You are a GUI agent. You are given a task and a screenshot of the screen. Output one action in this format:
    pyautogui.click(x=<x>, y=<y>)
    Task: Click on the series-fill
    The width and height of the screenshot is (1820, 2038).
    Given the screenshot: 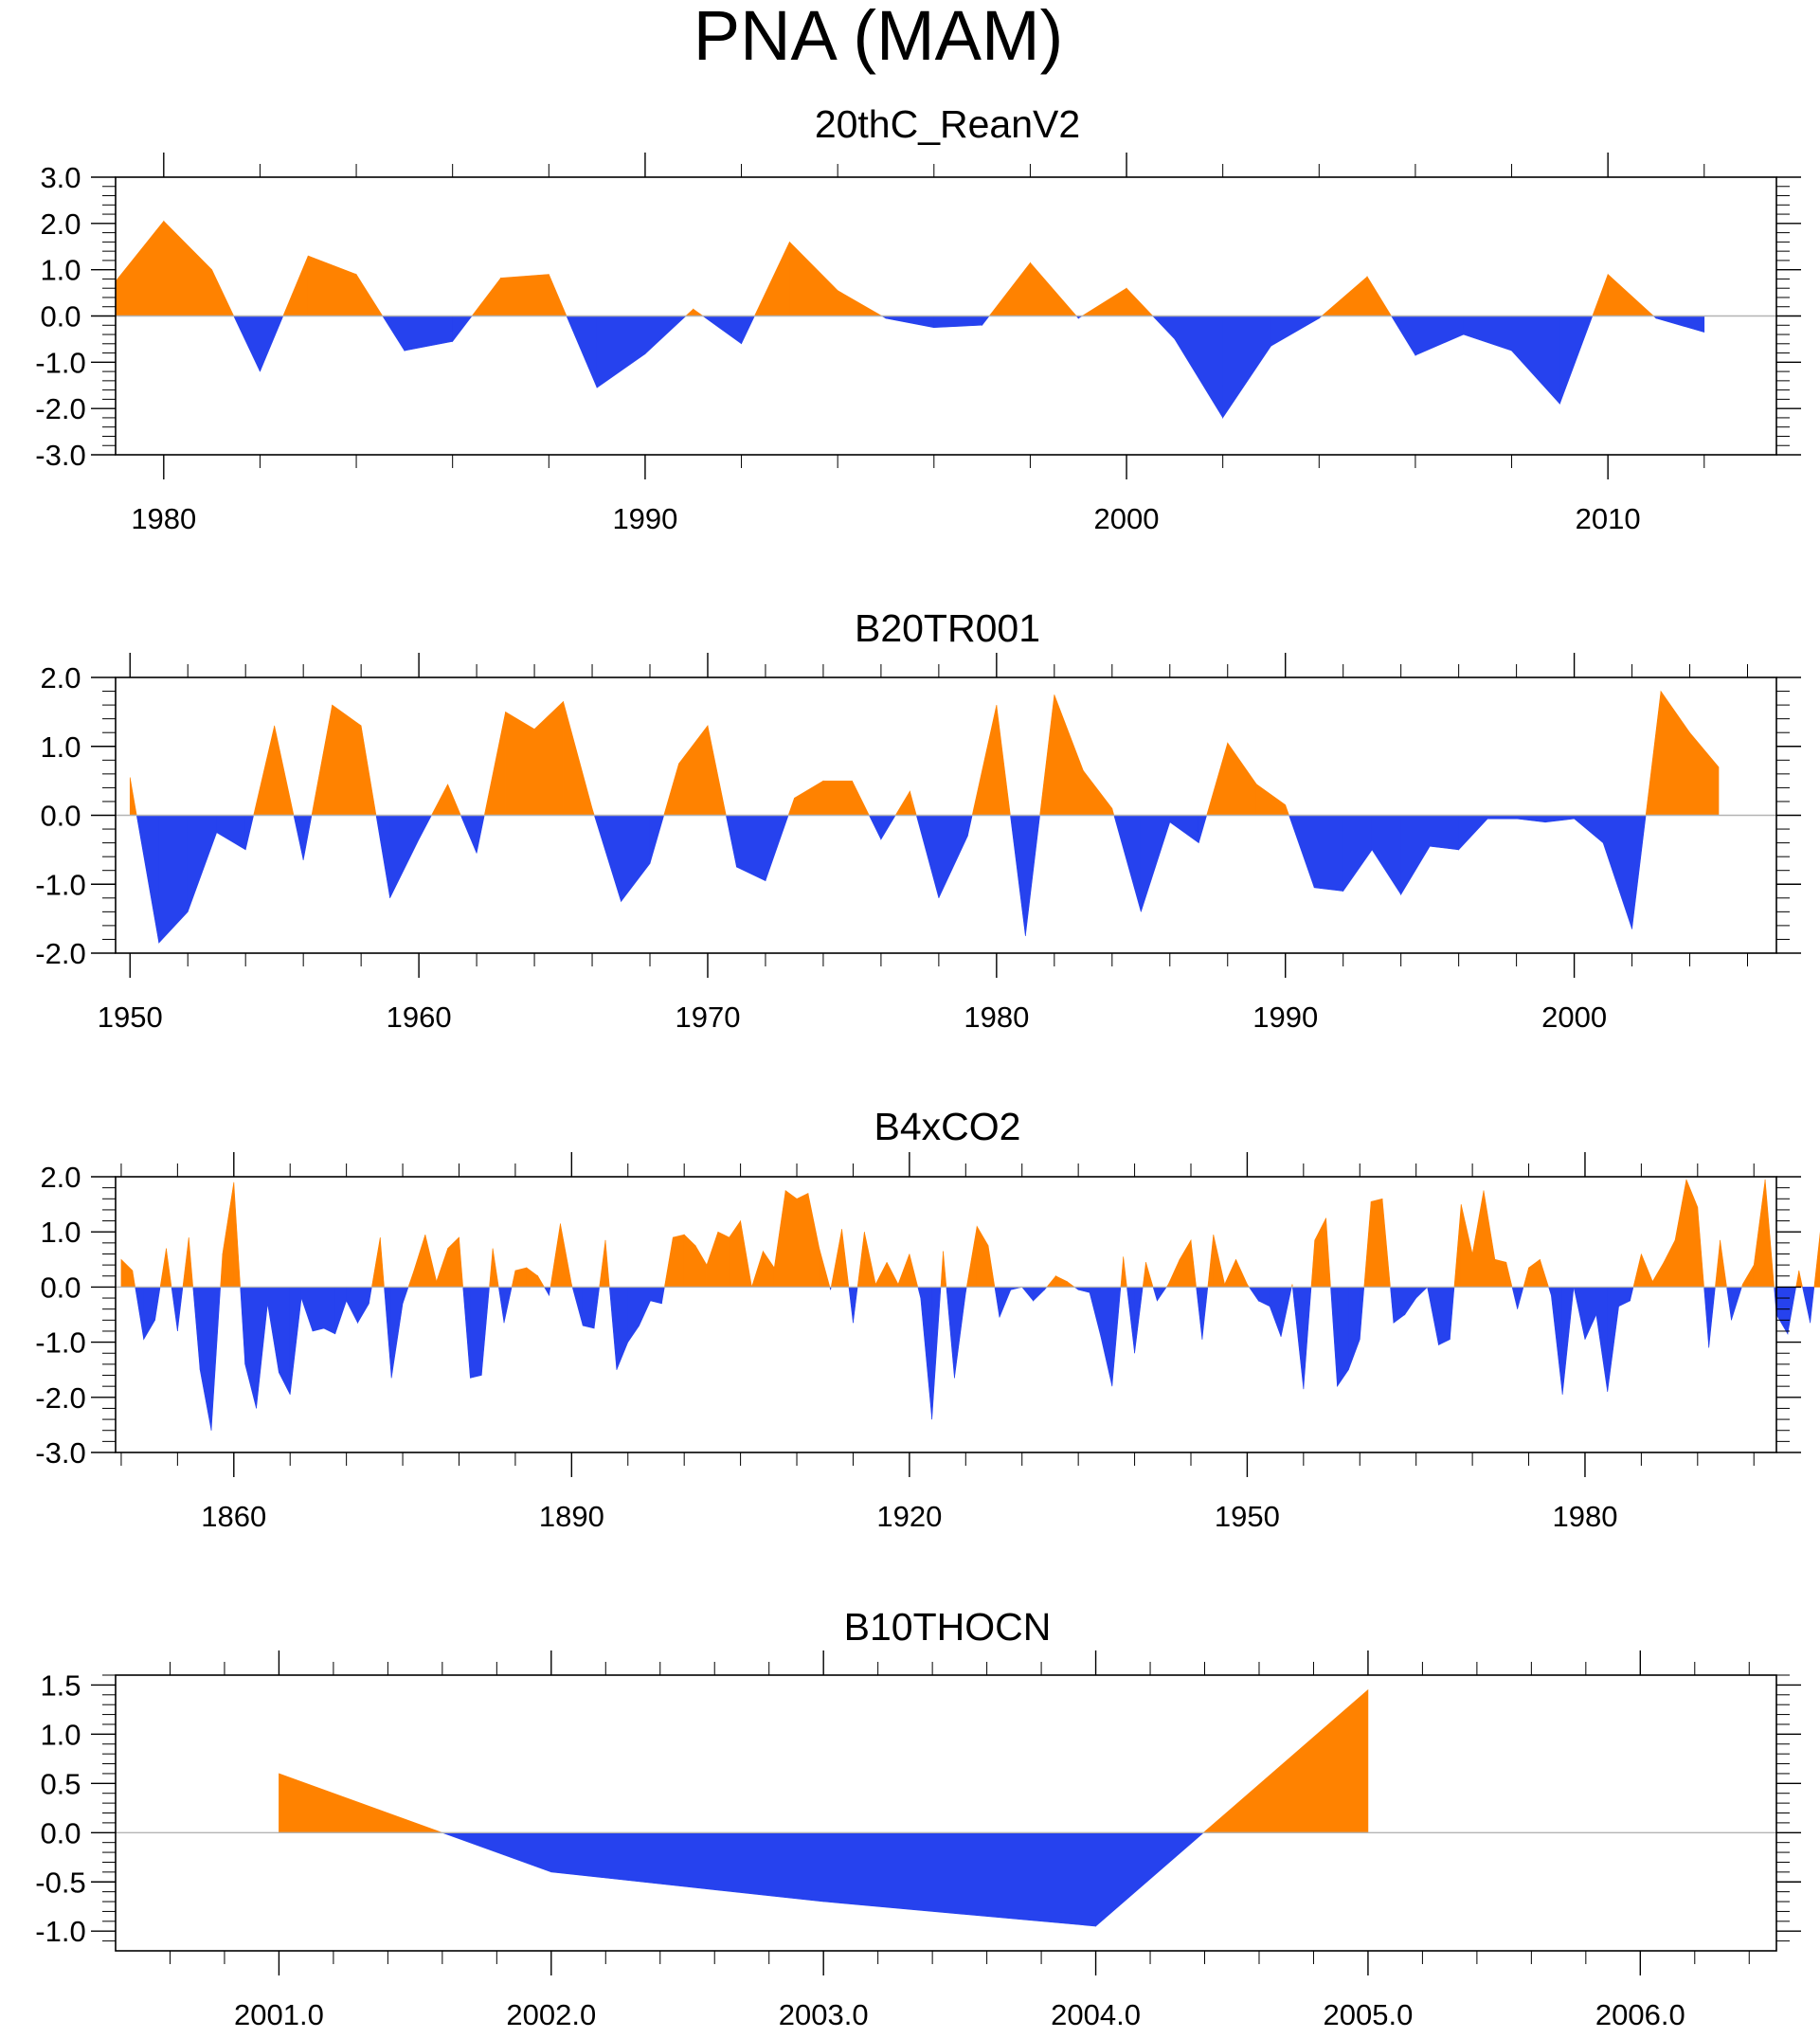 What is the action you would take?
    pyautogui.click(x=924, y=817)
    